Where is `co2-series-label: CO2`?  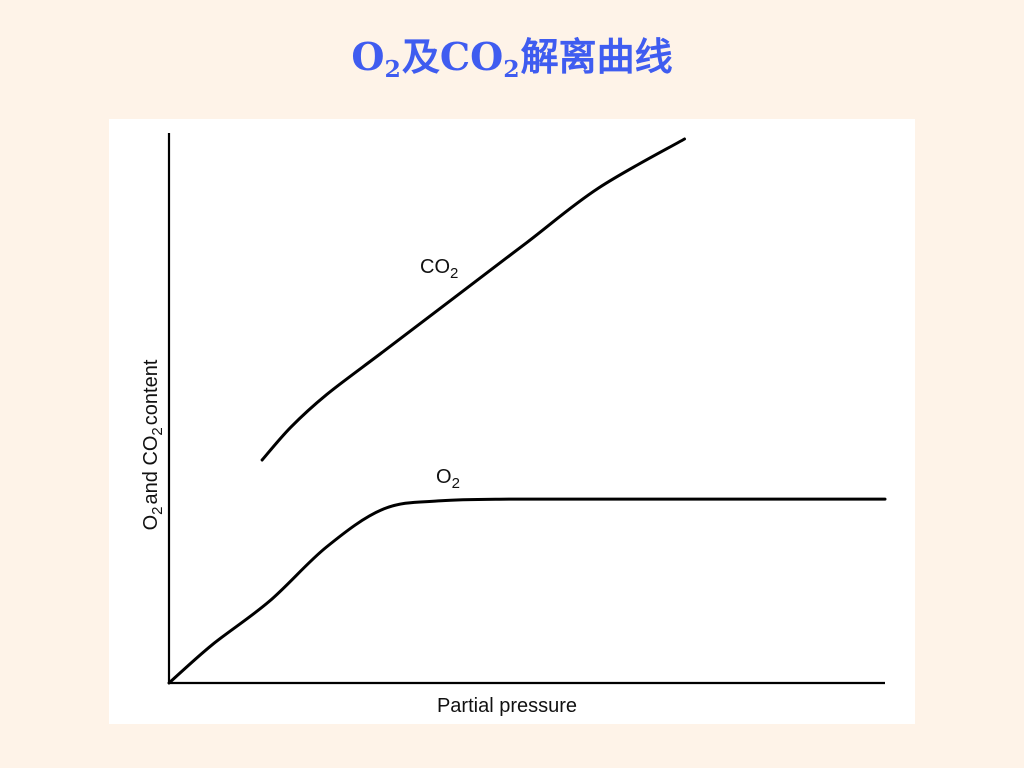
co2-series-label: CO2 is located at coordinates (439, 269).